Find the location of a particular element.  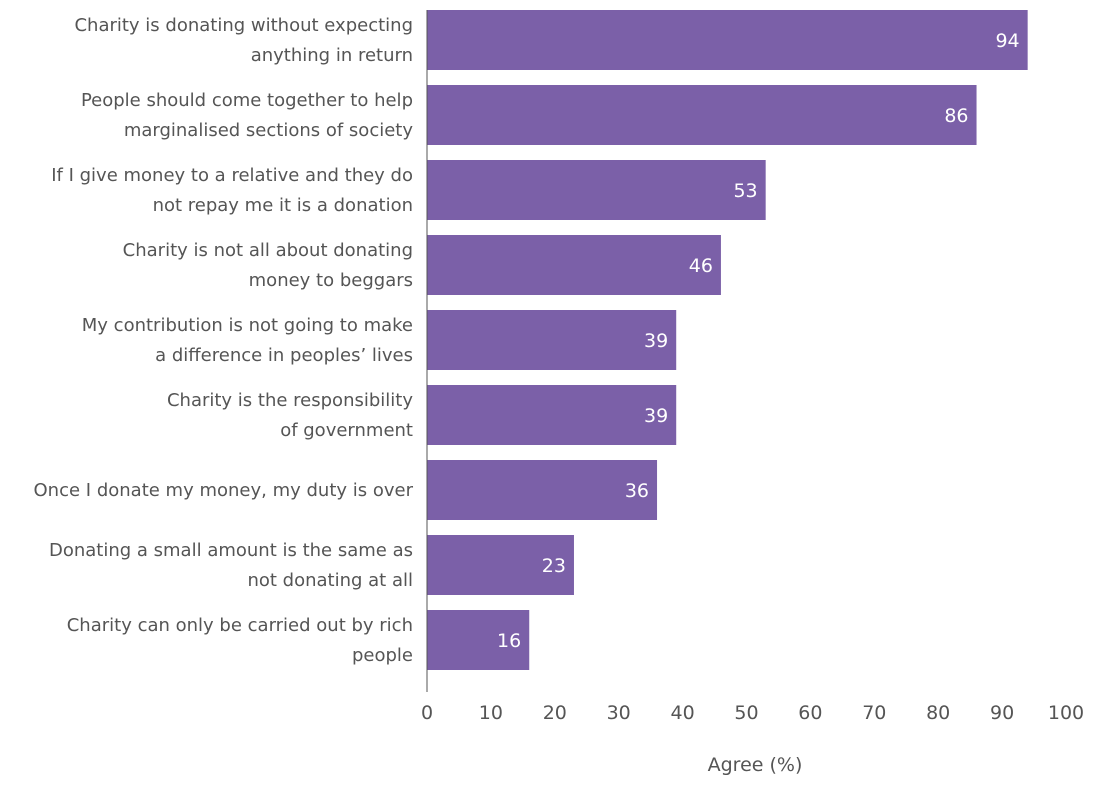

value-label-7: 23 is located at coordinates (554, 566).